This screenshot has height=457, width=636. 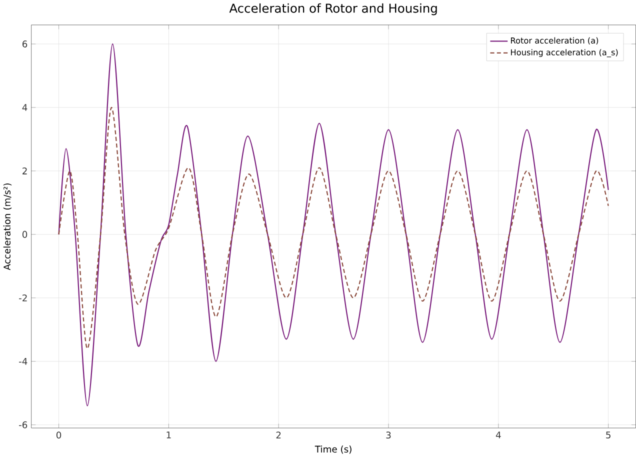 What do you see at coordinates (168, 435) in the screenshot?
I see `x-tick-label: 1` at bounding box center [168, 435].